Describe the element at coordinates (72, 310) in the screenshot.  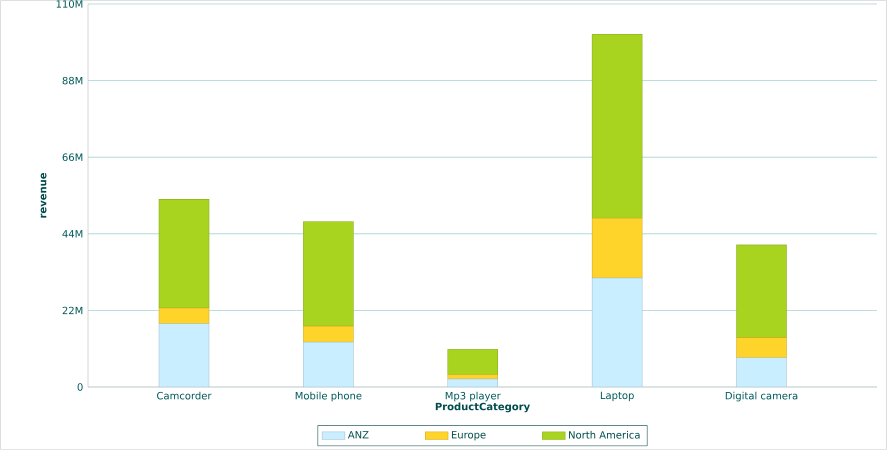
I see `y-tick-label: 22M` at that location.